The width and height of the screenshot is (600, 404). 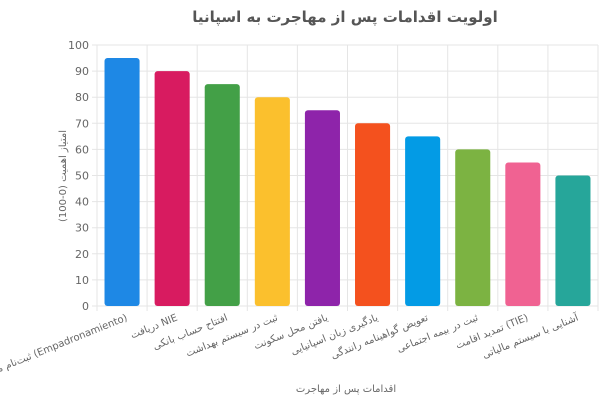 What do you see at coordinates (85, 306) in the screenshot?
I see `y-tick-label: 0` at bounding box center [85, 306].